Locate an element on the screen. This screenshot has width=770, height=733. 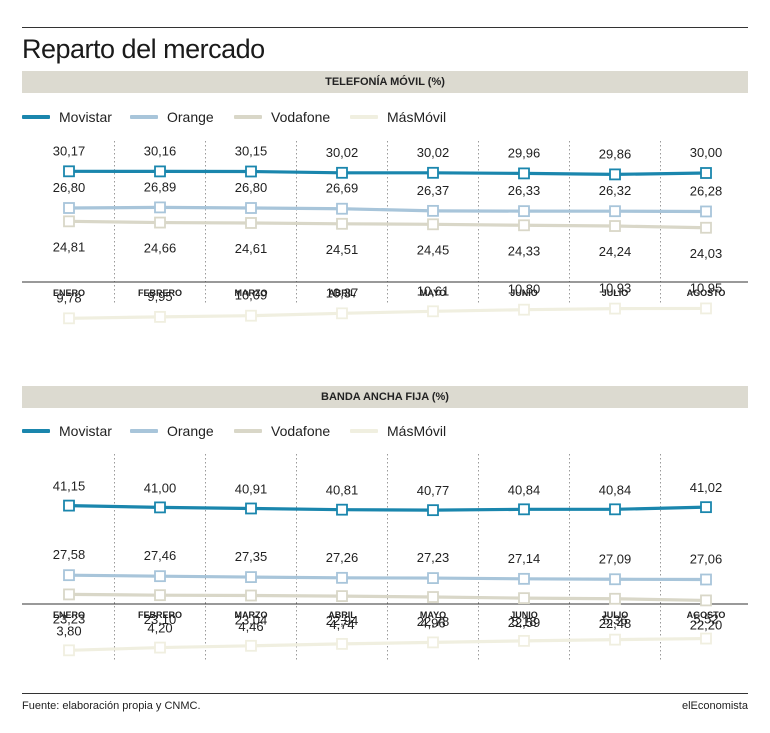
data-label-masmovil: 9,95 is located at coordinates (159, 296).